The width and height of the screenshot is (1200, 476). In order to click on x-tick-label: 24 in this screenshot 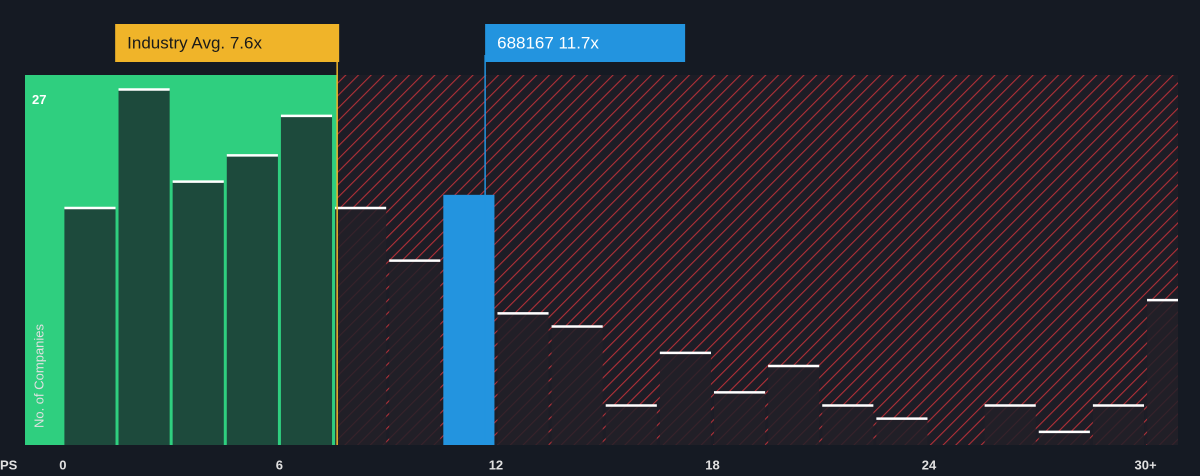, I will do `click(929, 464)`.